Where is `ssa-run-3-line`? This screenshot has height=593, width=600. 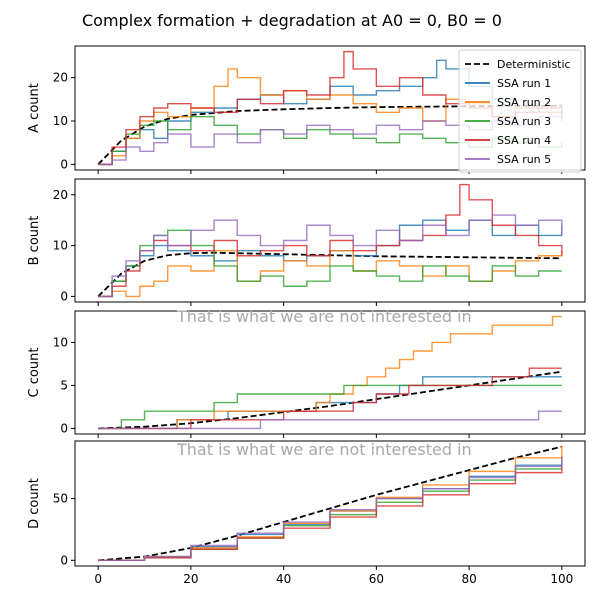
ssa-run-3-line is located at coordinates (330, 407).